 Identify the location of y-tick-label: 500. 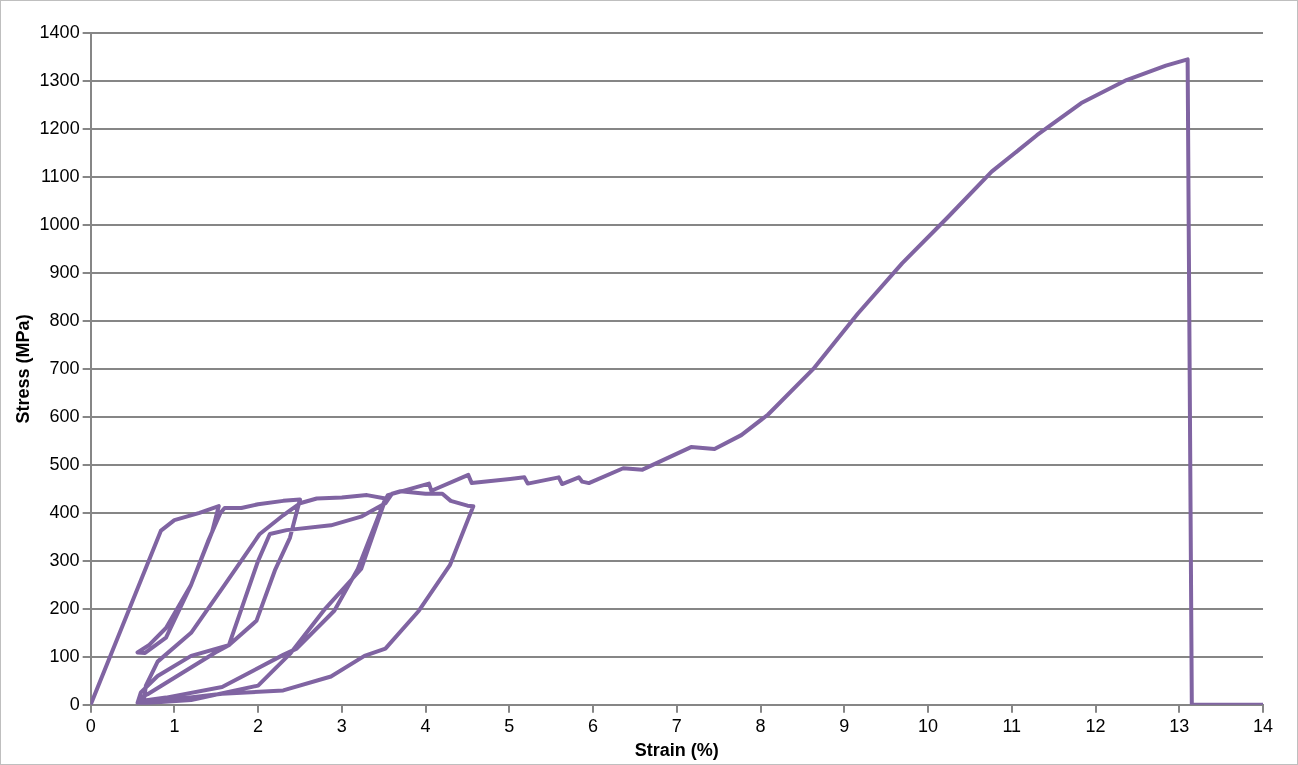
(64, 463).